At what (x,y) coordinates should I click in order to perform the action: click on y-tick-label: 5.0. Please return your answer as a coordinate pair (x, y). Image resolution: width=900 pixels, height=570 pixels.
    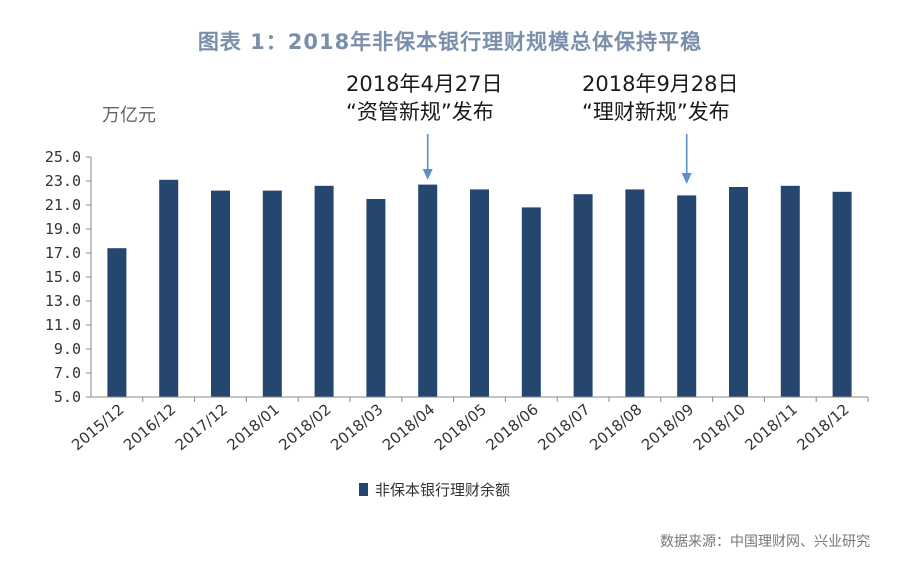
    Looking at the image, I should click on (67, 397).